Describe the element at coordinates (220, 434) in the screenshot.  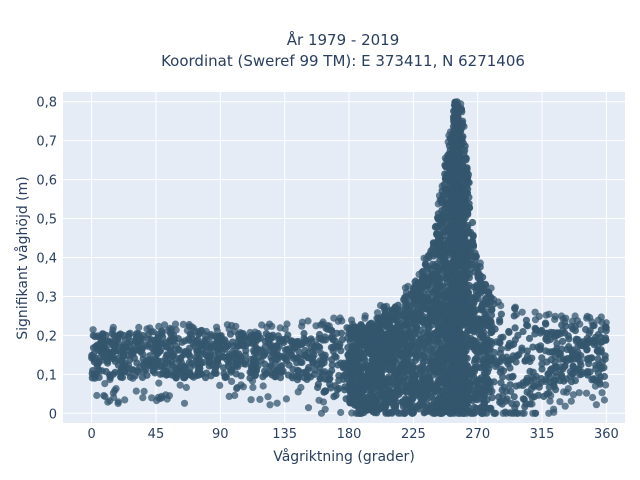
I see `x-tick-label: 90` at that location.